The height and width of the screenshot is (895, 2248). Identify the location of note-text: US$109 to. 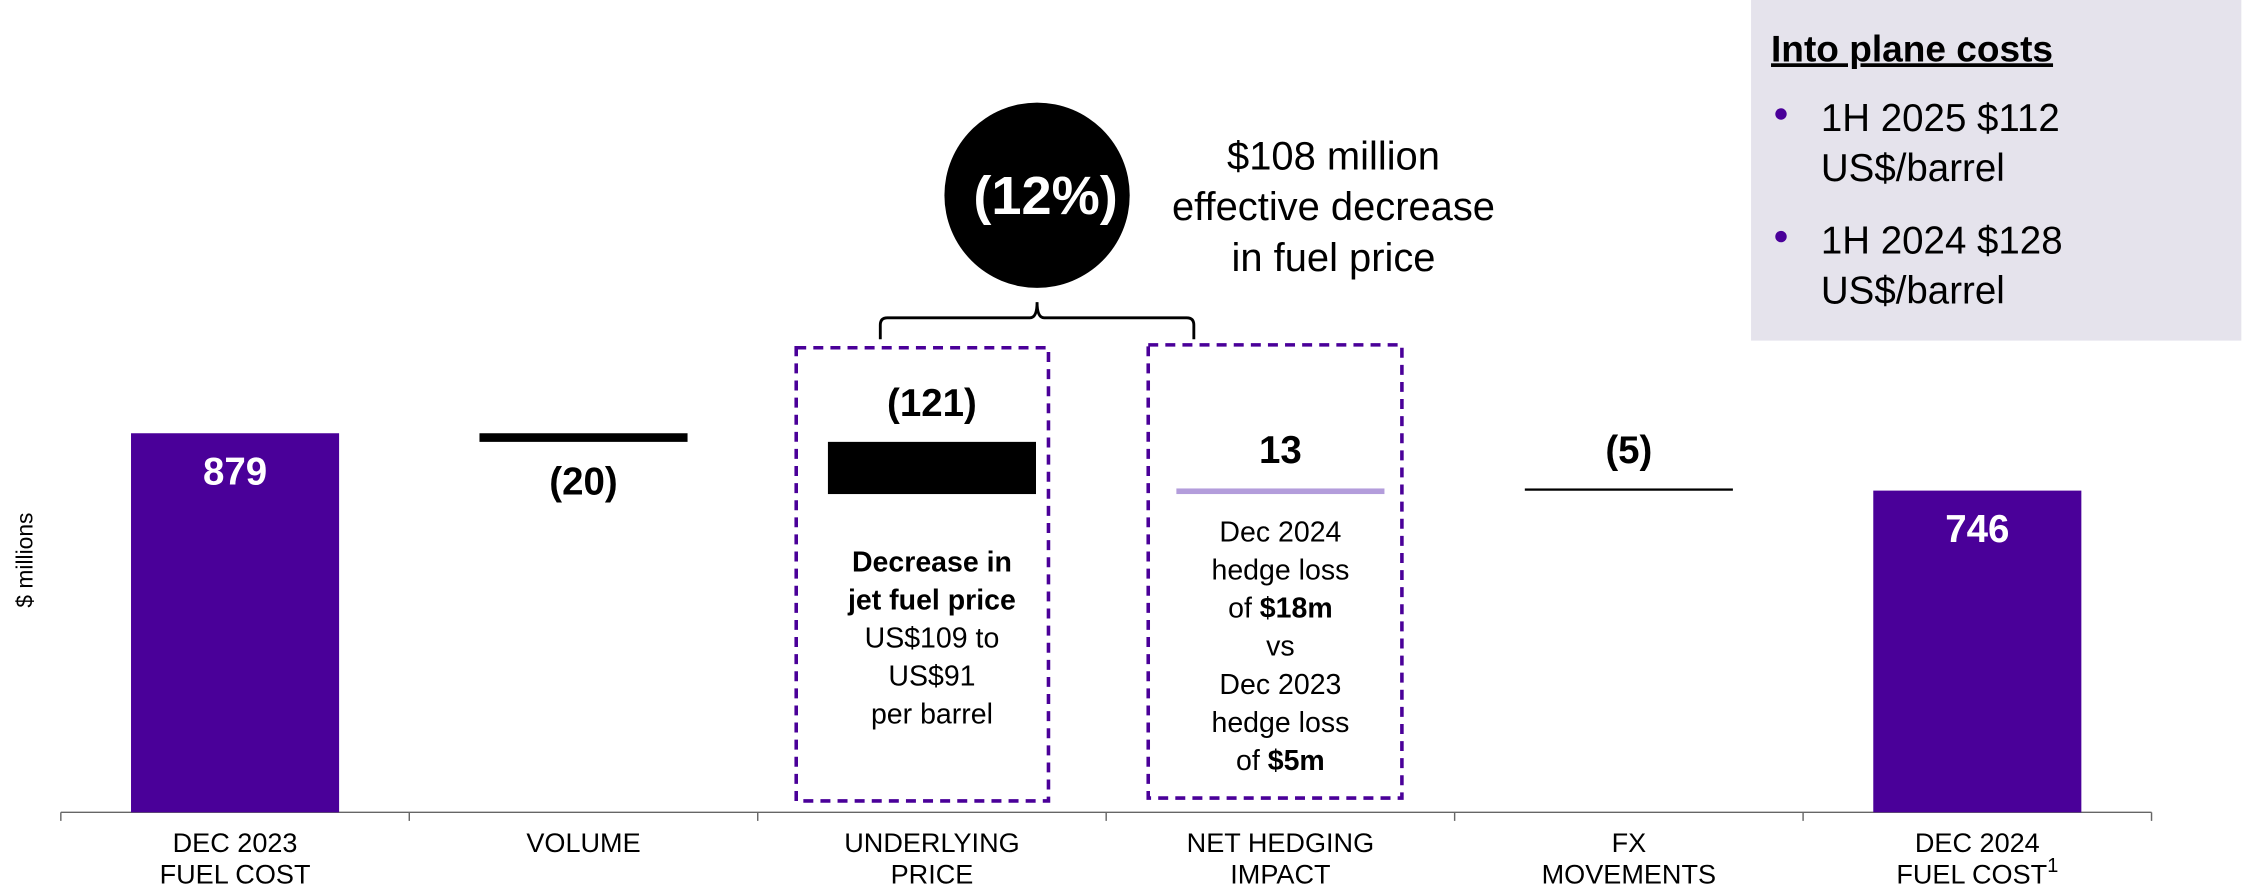
(932, 639).